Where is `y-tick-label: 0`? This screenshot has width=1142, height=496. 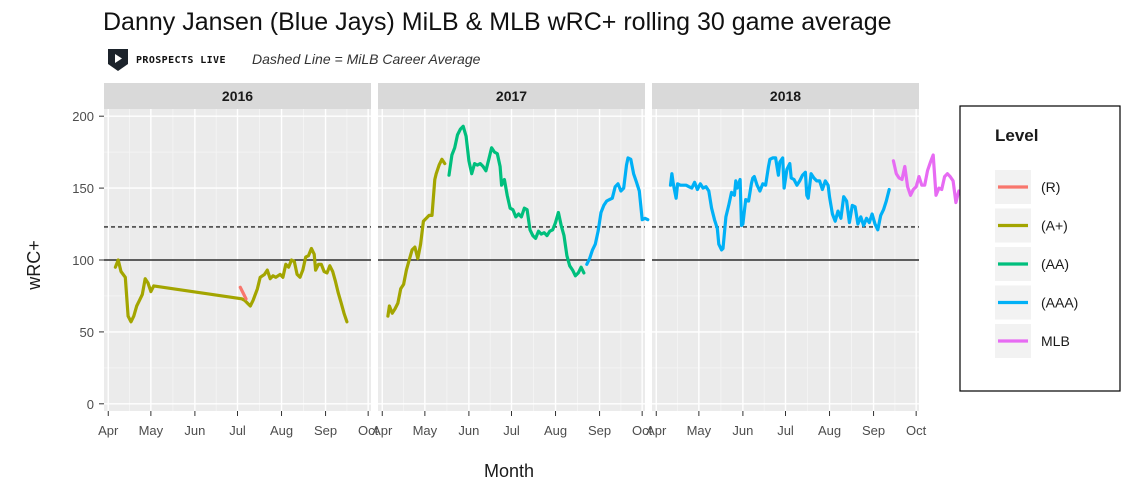 y-tick-label: 0 is located at coordinates (90, 404).